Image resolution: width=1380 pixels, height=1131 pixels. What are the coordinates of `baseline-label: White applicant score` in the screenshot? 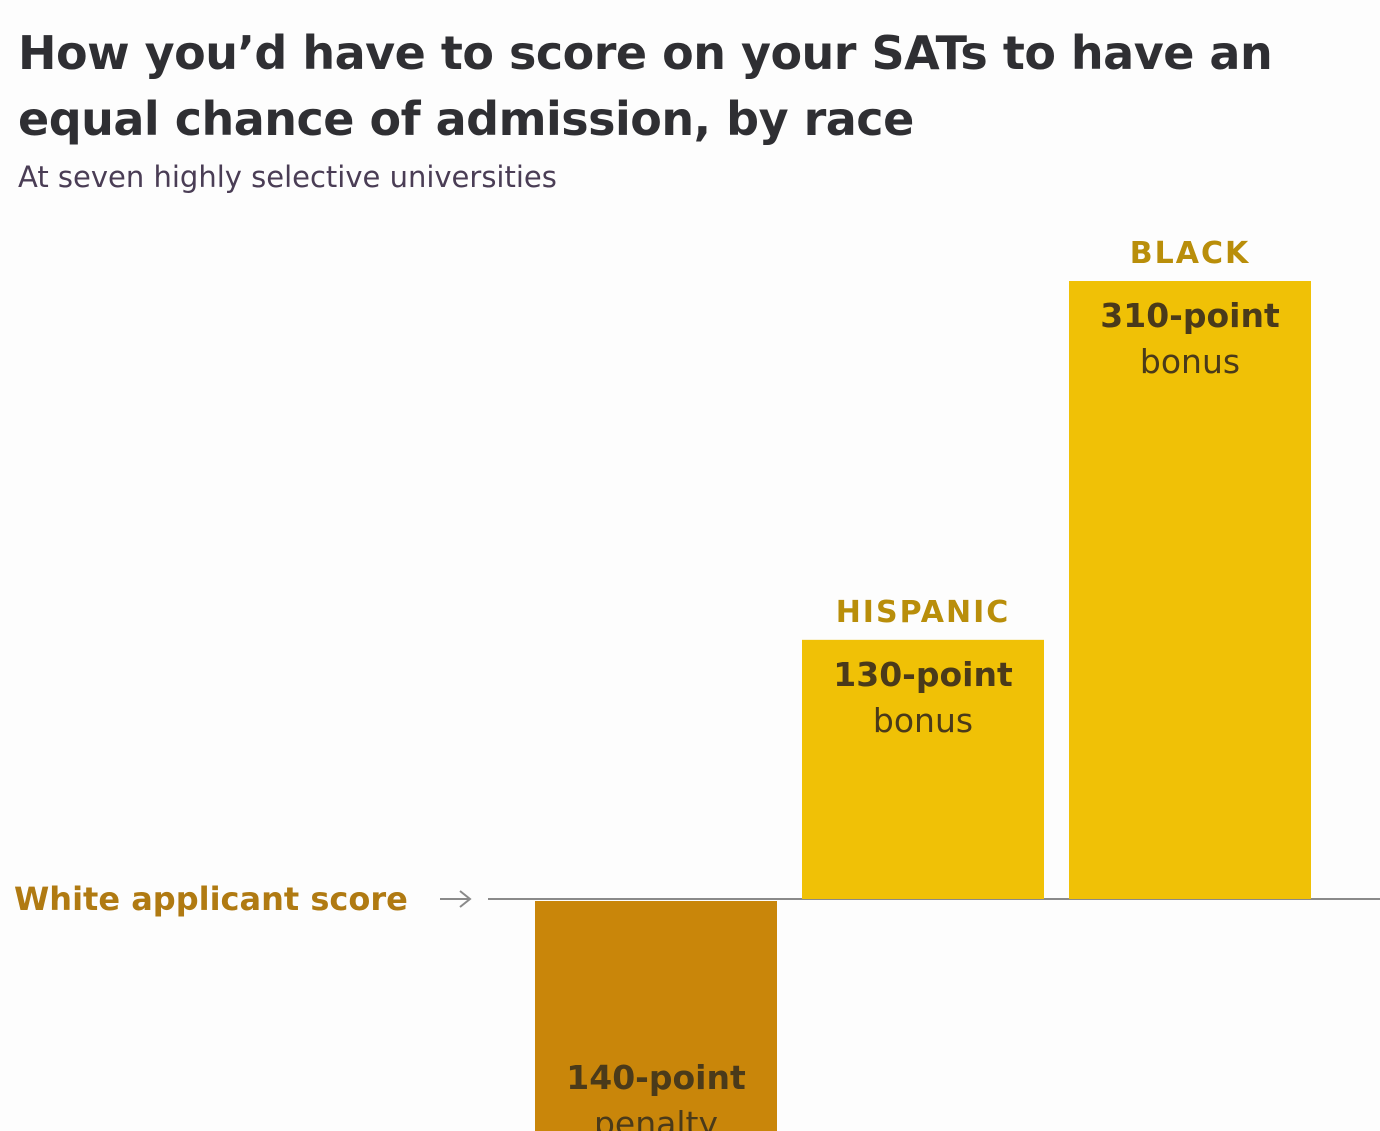 It's located at (211, 899).